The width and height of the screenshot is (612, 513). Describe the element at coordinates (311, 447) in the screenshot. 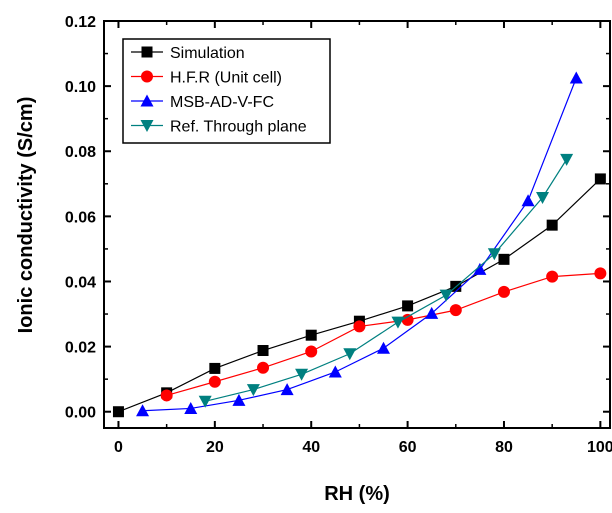

I see `x-tick-label: 40` at that location.